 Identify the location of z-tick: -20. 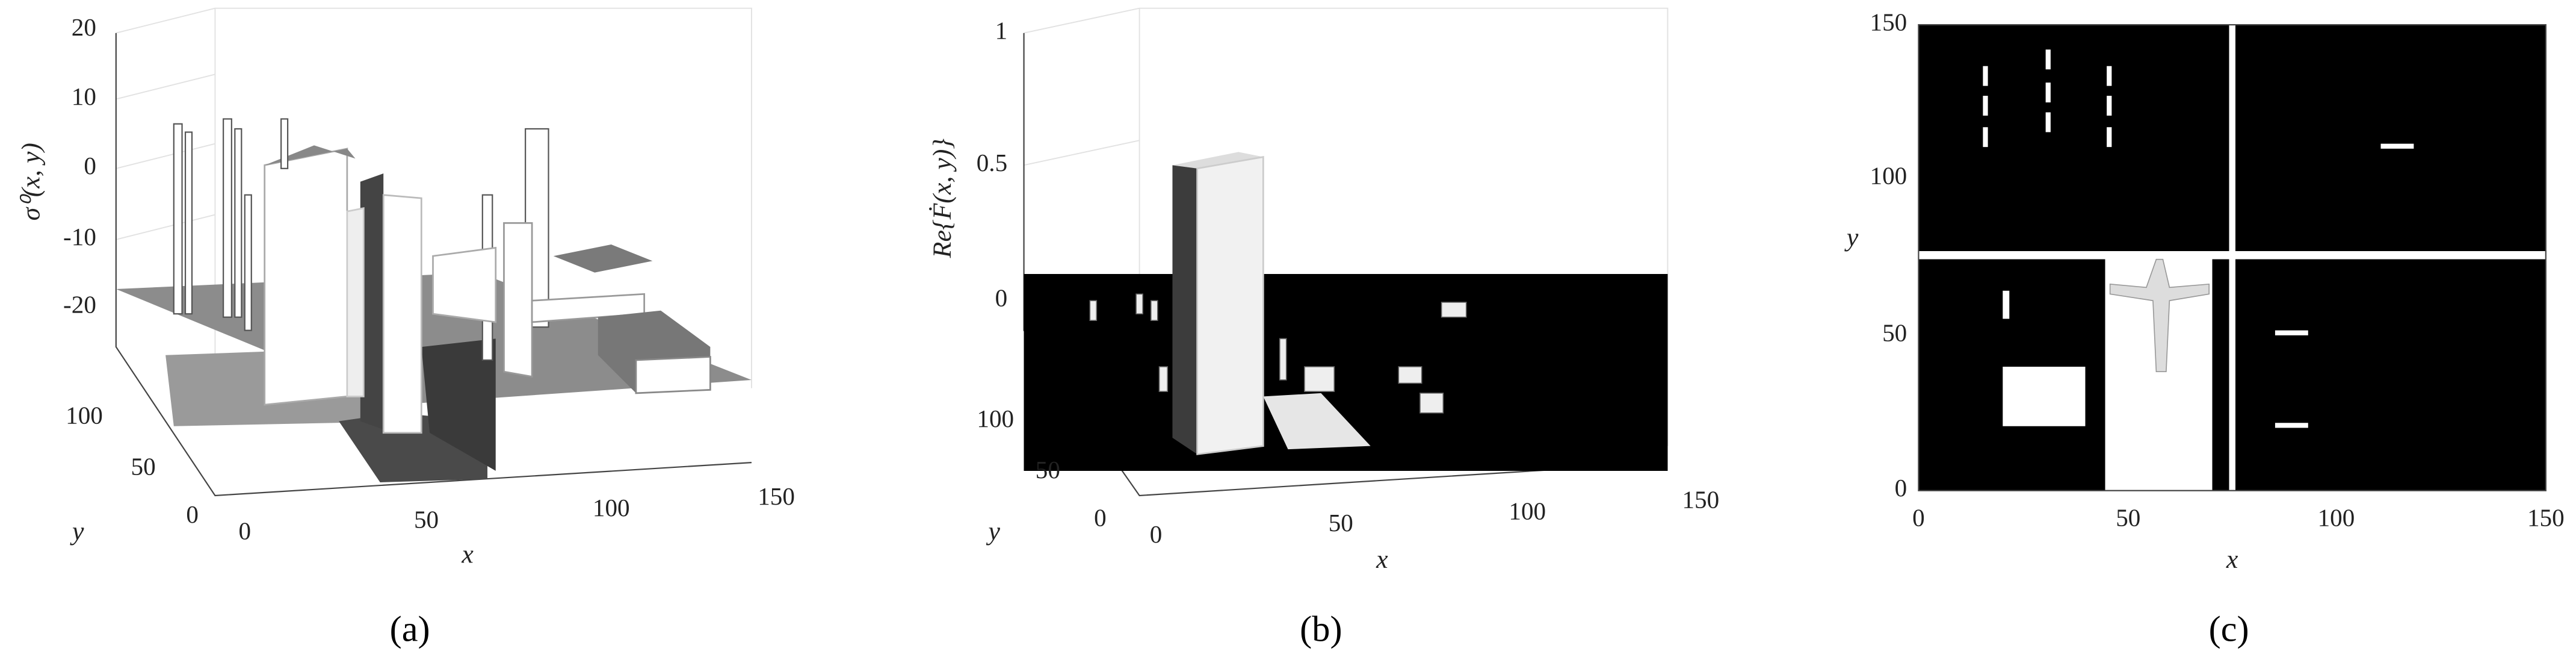
(79, 305).